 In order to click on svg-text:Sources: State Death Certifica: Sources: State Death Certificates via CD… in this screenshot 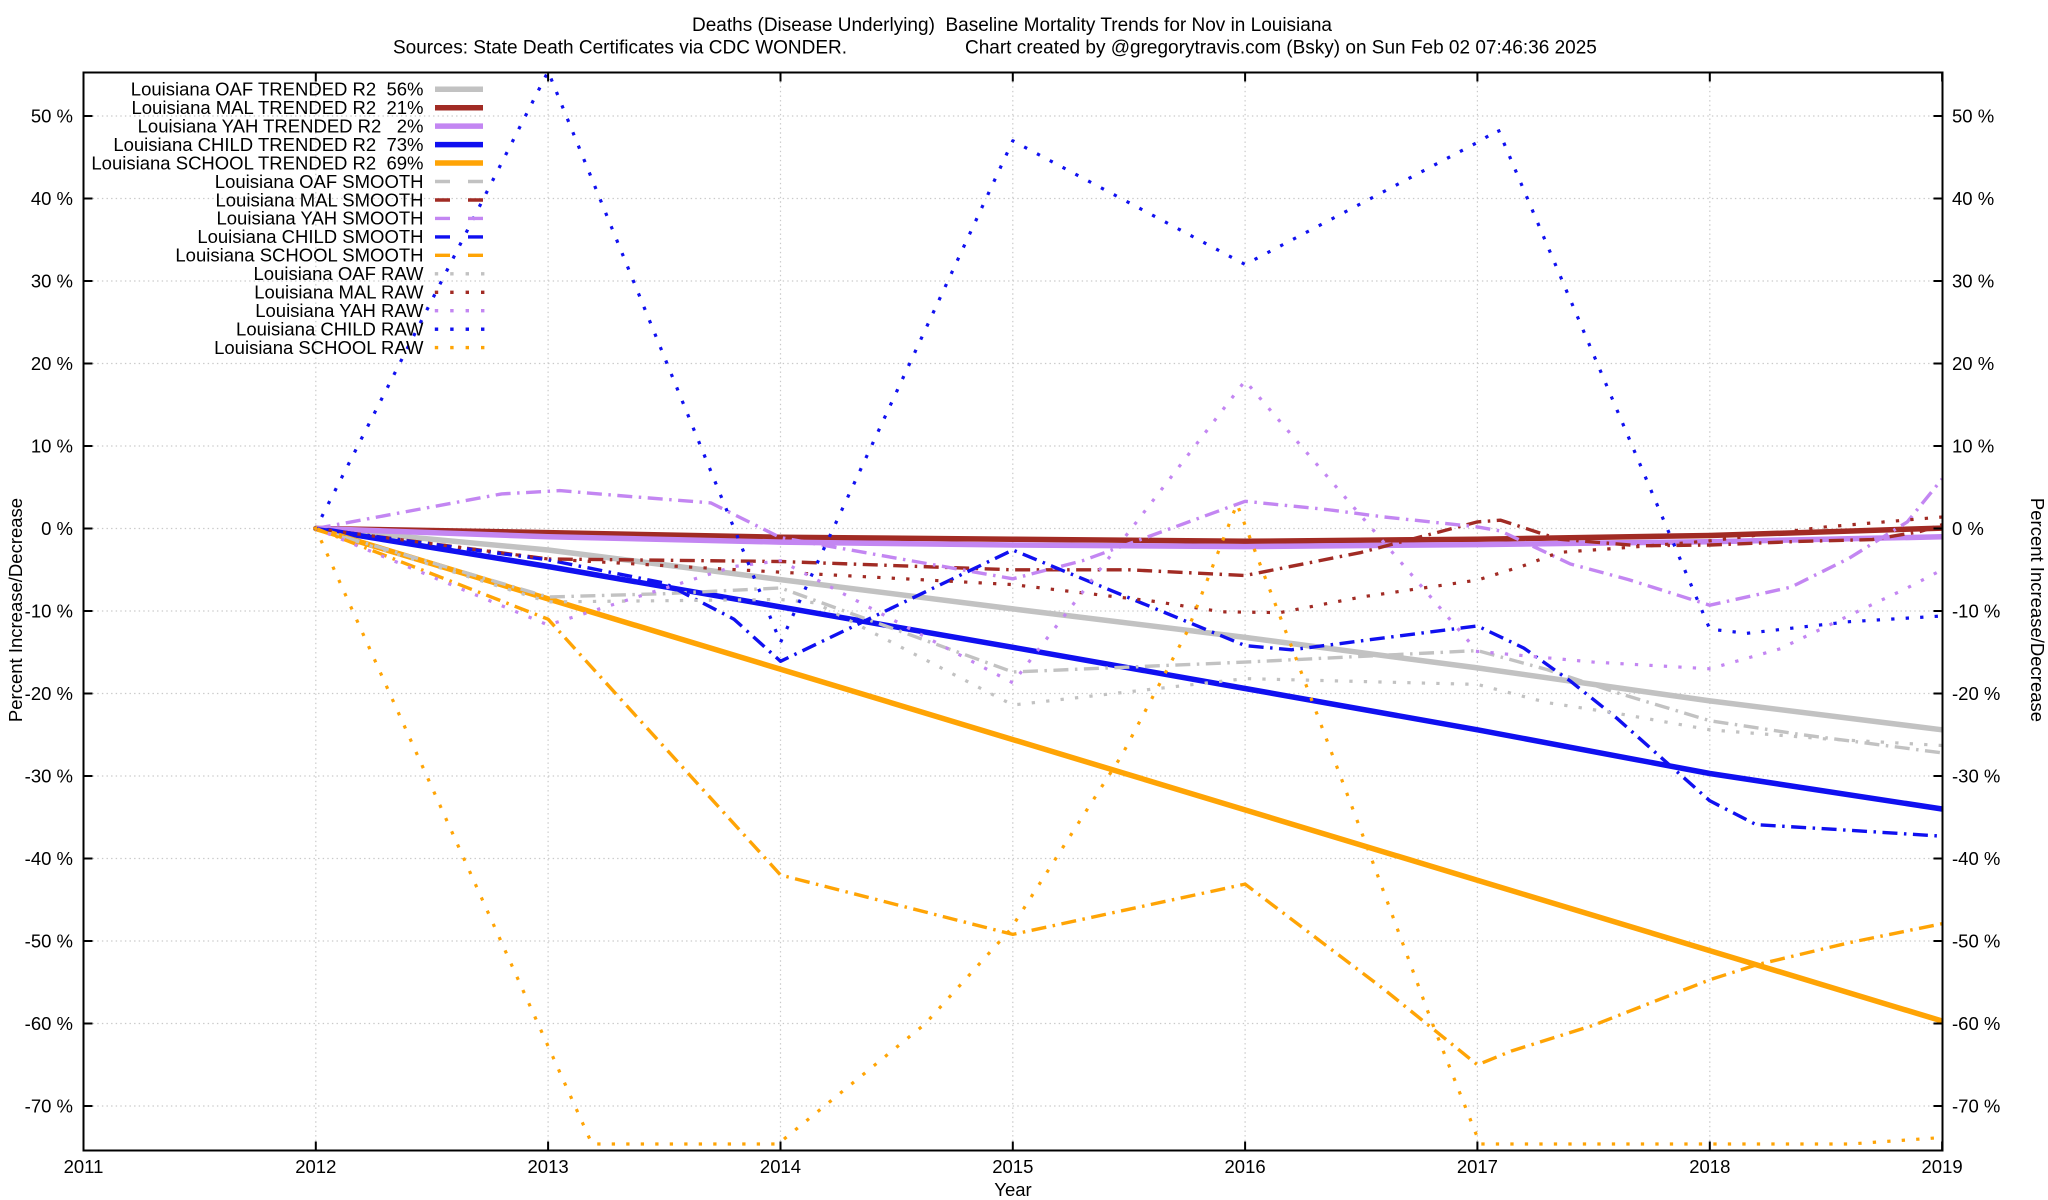, I will do `click(620, 48)`.